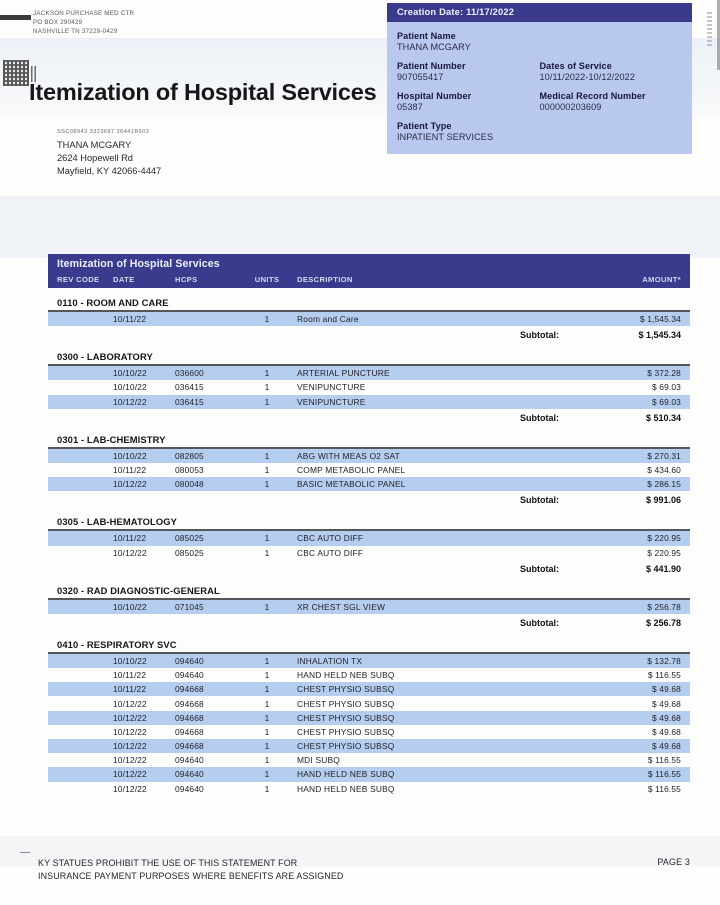 Image resolution: width=720 pixels, height=905 pixels. What do you see at coordinates (78, 279) in the screenshot?
I see `column-header-rev-code: REV CODE` at bounding box center [78, 279].